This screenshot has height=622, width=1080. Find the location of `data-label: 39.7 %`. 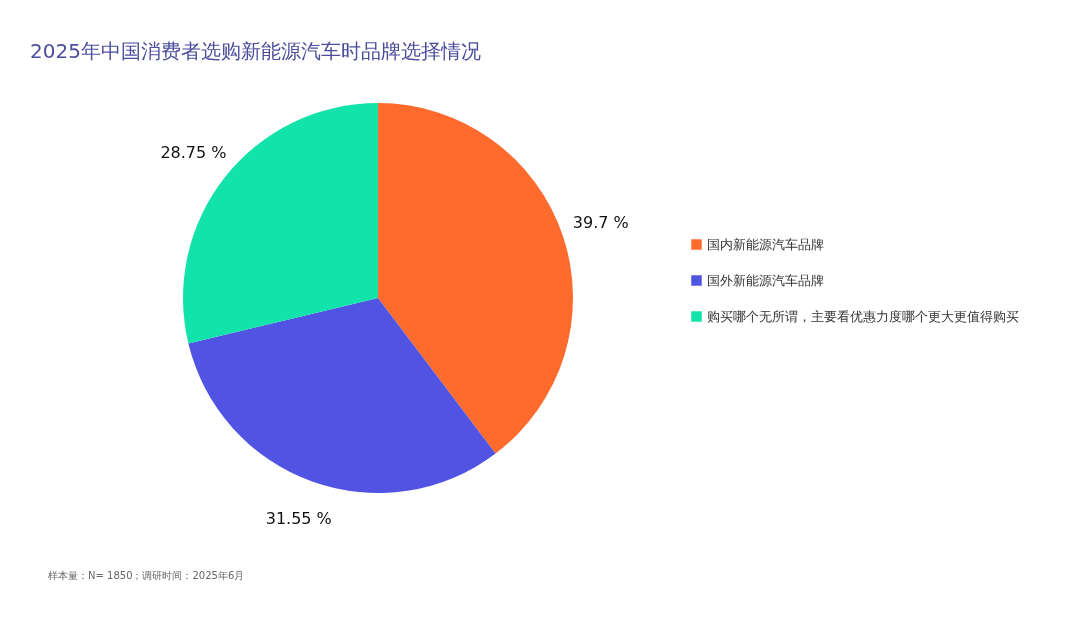

data-label: 39.7 % is located at coordinates (600, 223).